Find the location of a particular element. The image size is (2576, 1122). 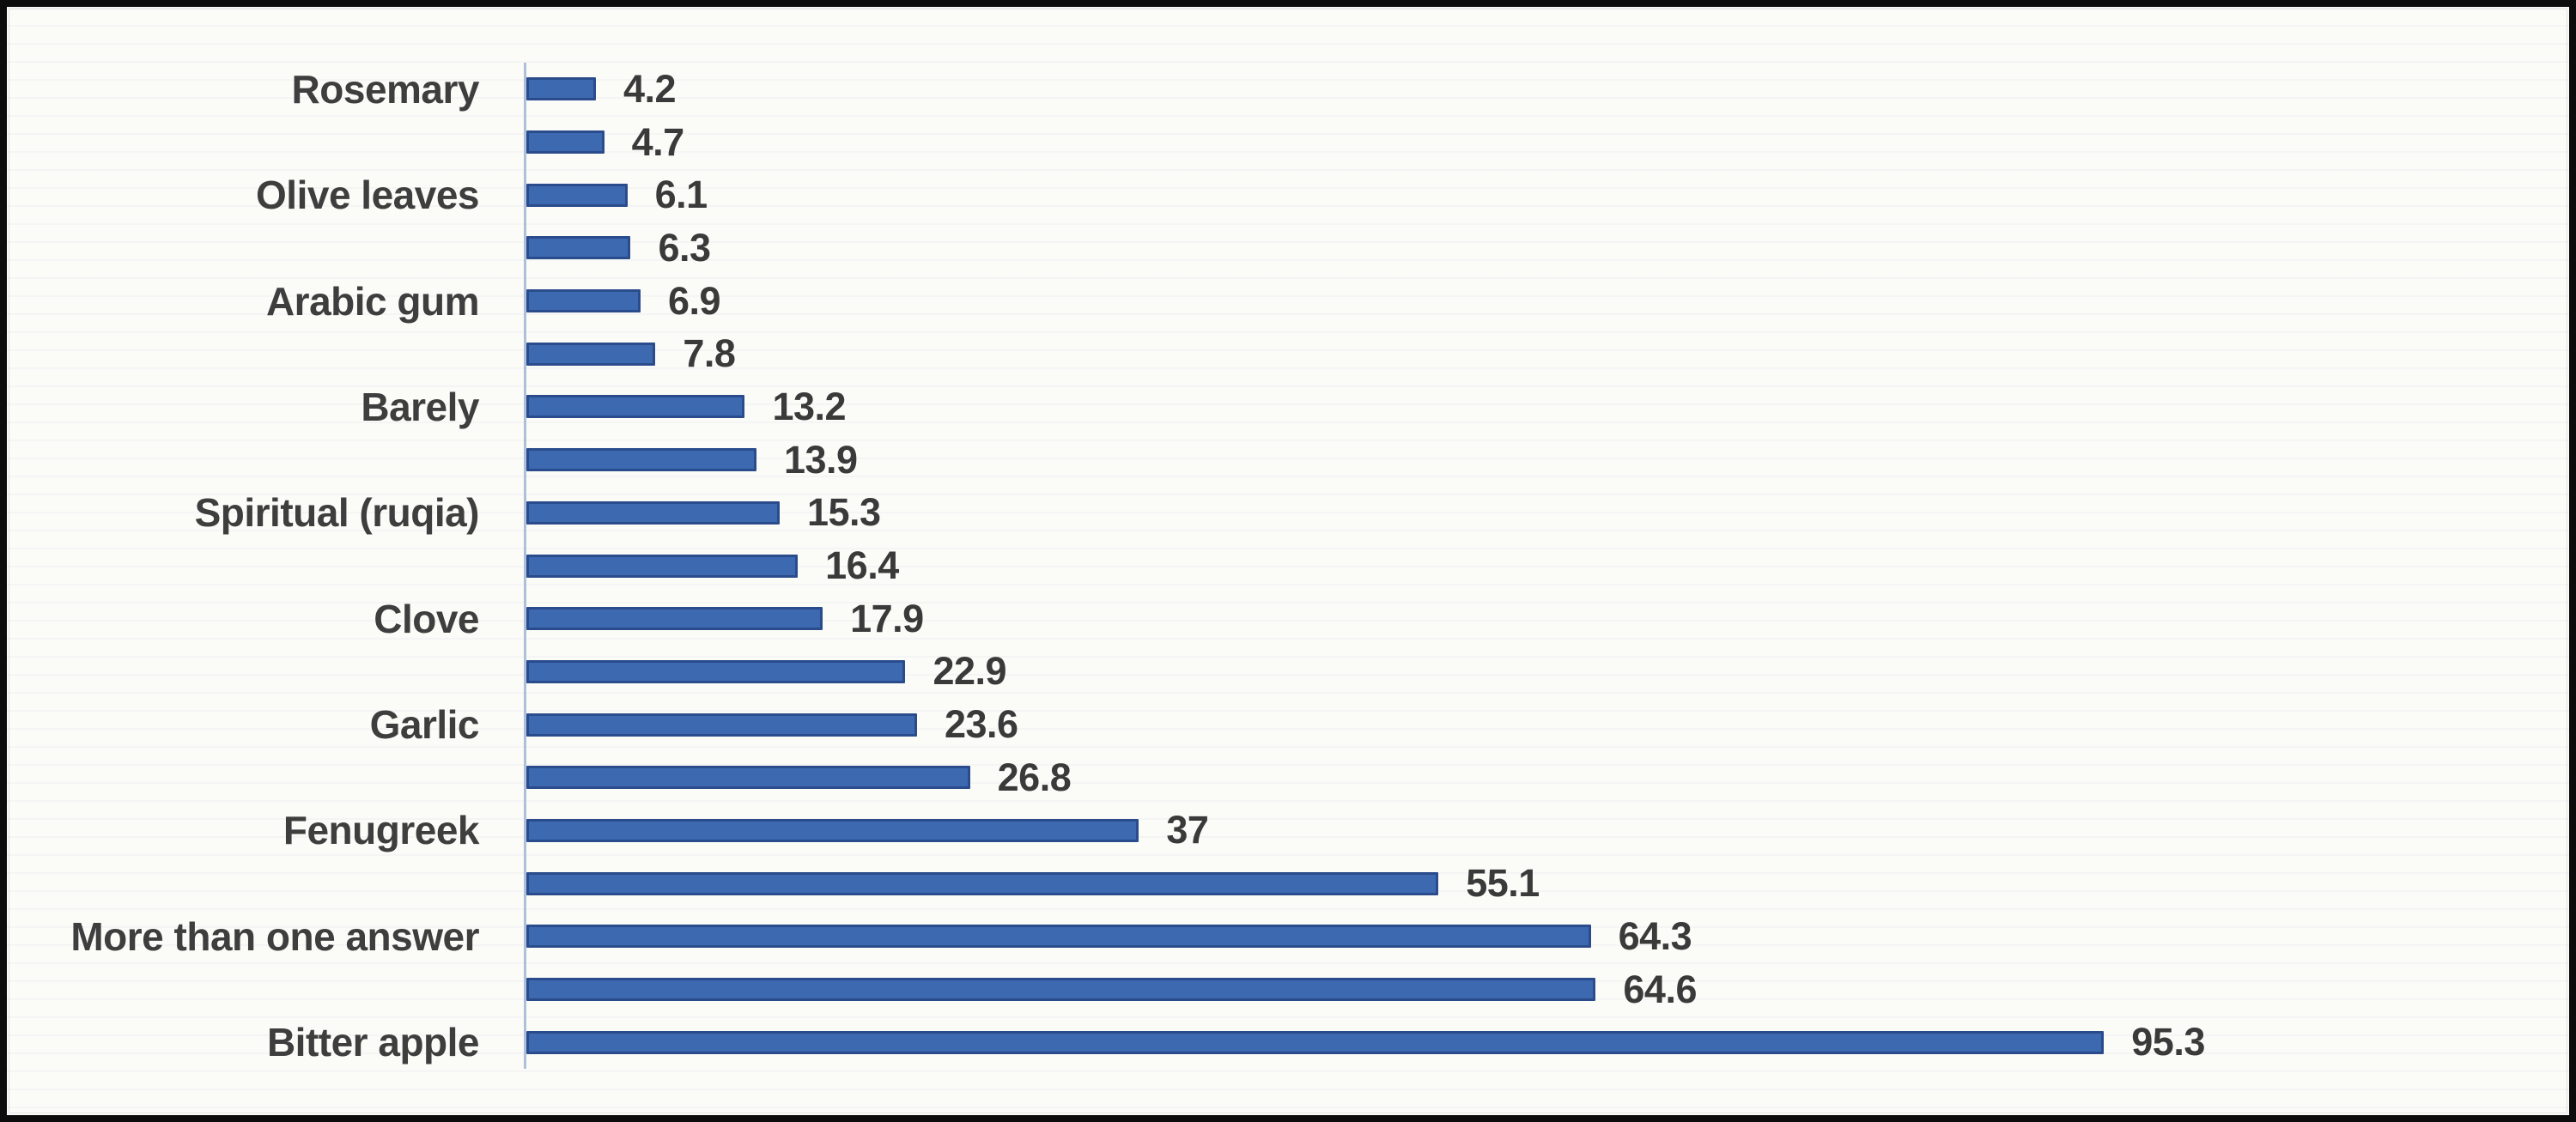

bar-track: 64.6 is located at coordinates (1546, 989).